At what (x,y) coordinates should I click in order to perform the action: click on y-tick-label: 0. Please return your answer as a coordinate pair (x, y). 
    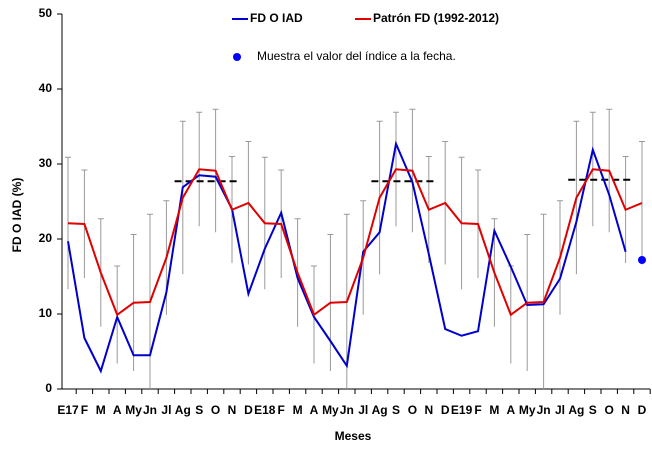
    Looking at the image, I should click on (48, 388).